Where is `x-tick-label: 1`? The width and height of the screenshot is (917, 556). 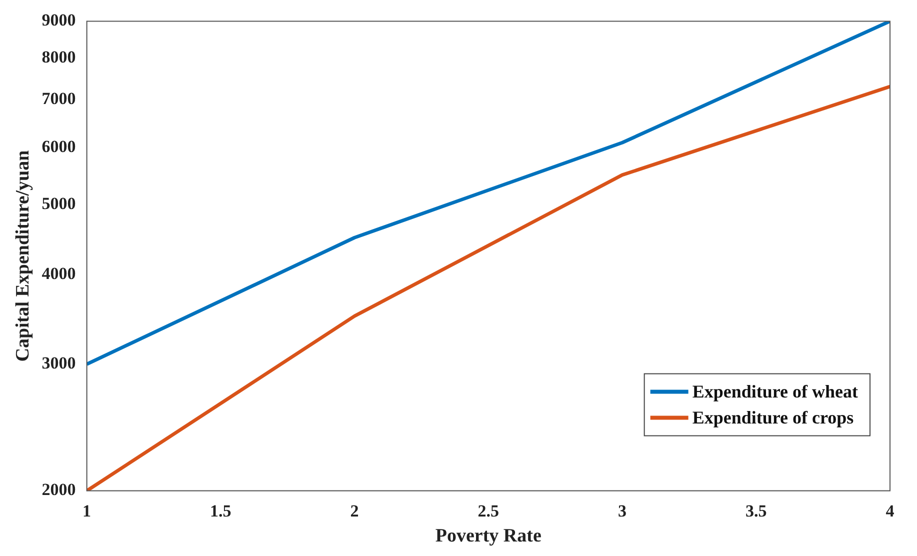 x-tick-label: 1 is located at coordinates (87, 510).